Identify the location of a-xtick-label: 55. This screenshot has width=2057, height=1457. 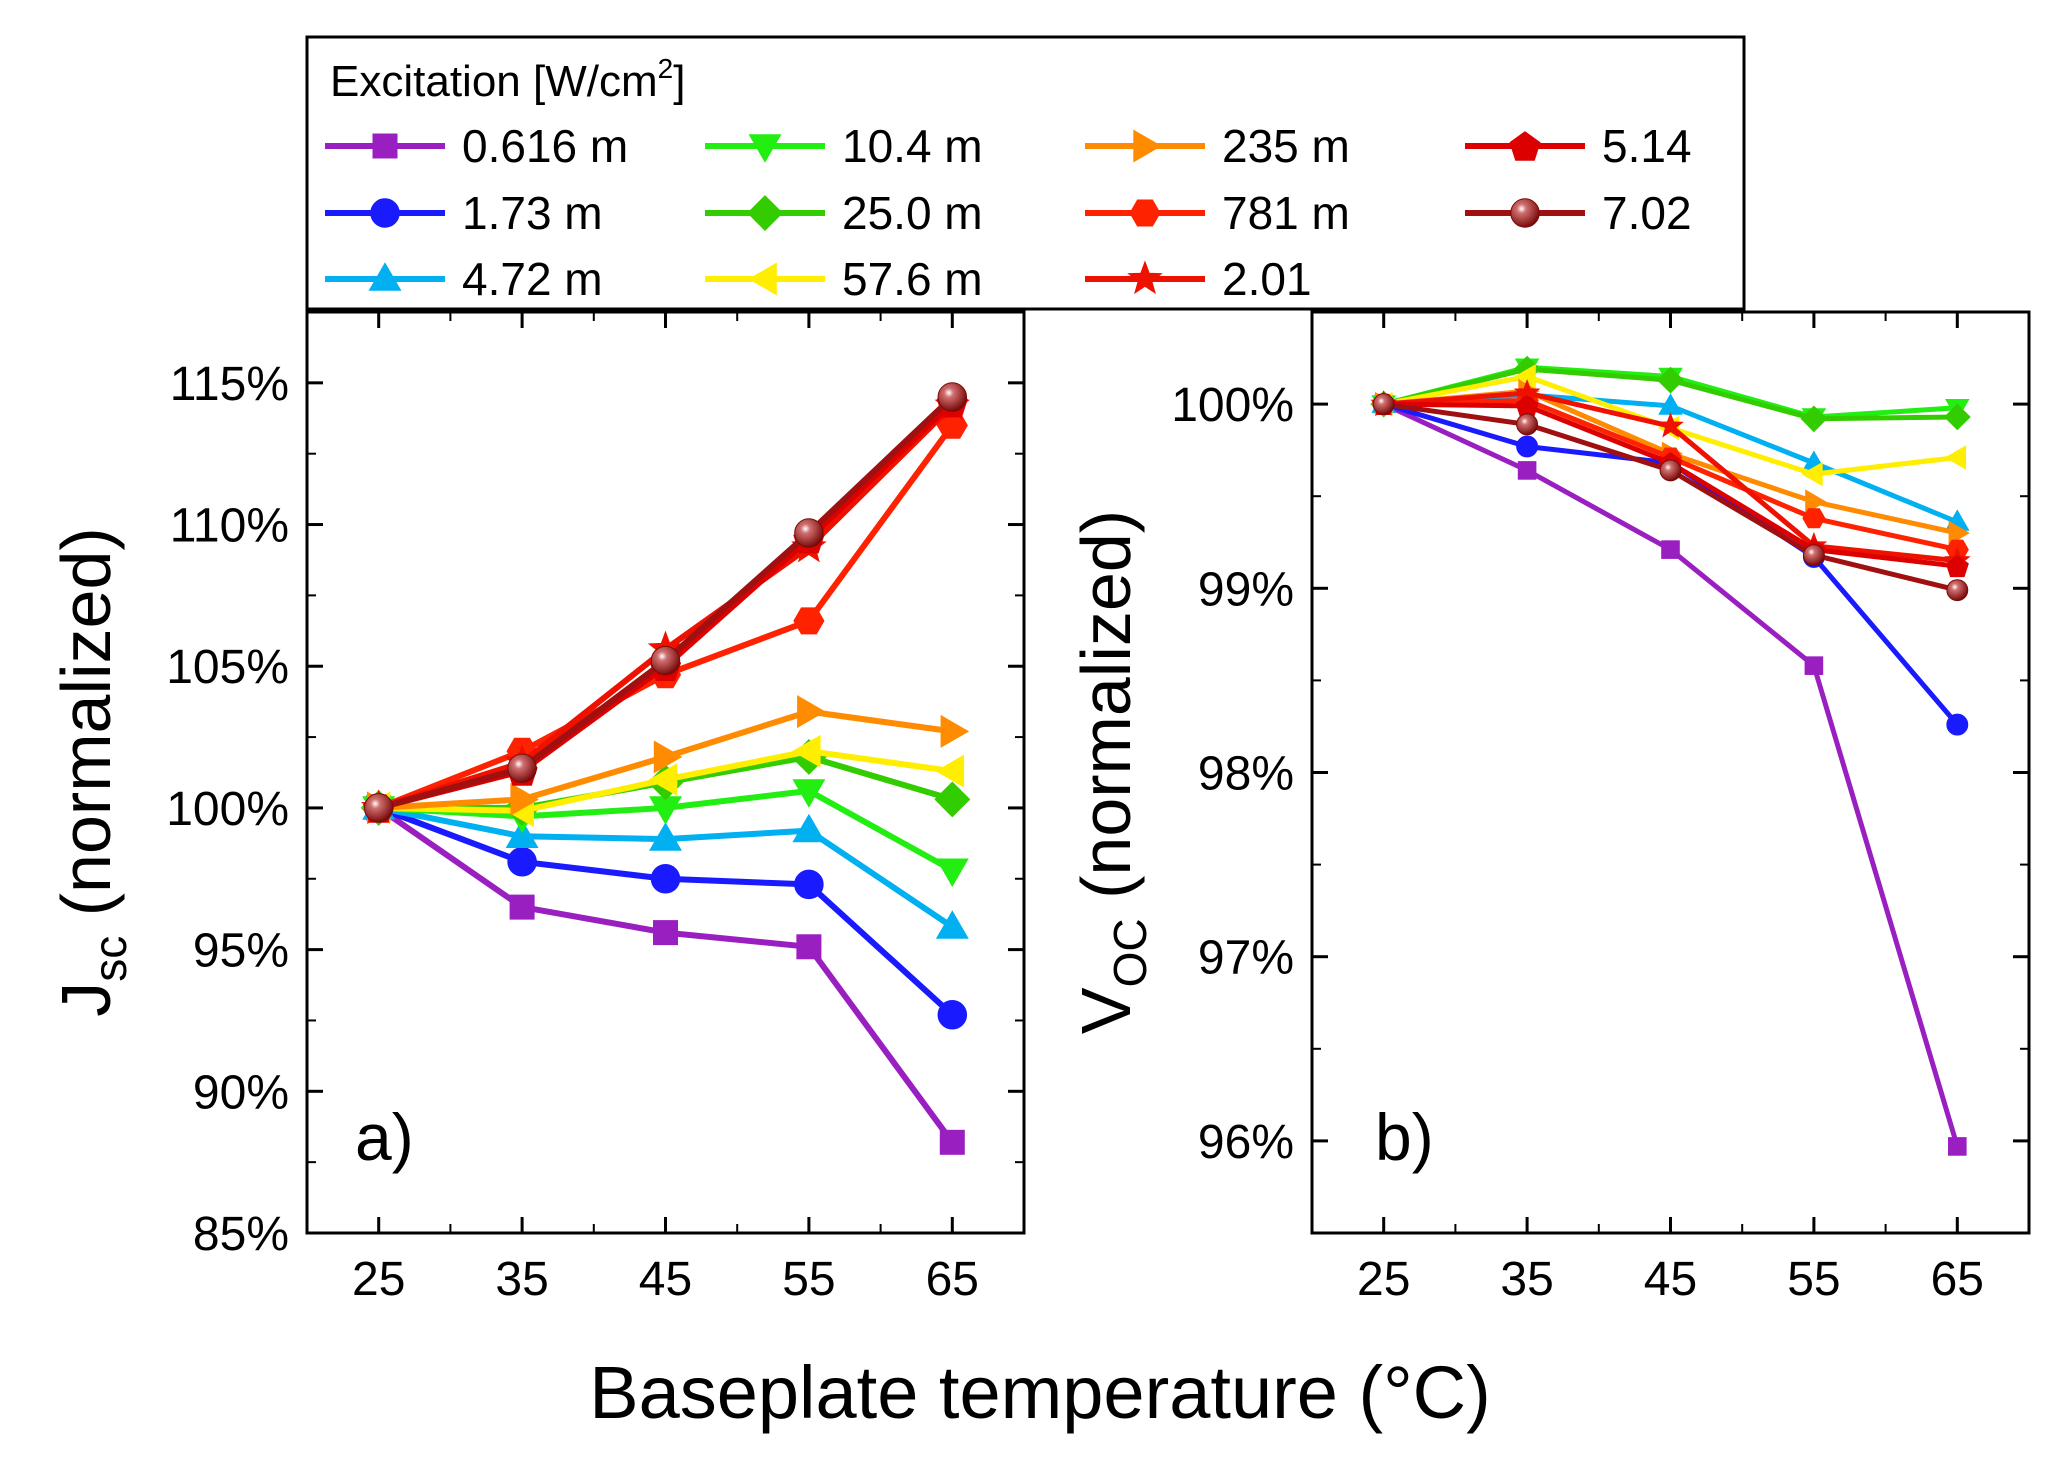
(808, 1279).